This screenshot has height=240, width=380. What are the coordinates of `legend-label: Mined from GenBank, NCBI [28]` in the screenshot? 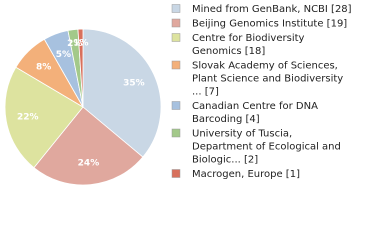 It's located at (272, 9).